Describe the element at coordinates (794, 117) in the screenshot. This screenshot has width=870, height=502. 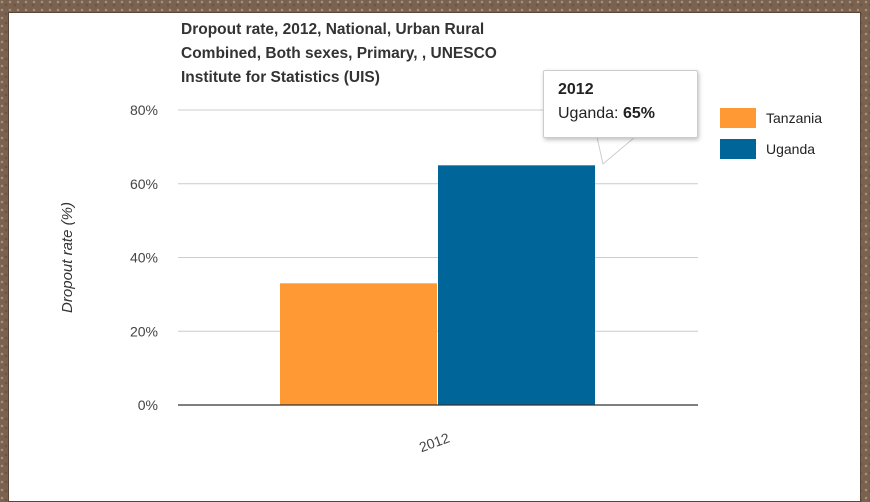
I see `legend-label-tanzania: Tanzania` at that location.